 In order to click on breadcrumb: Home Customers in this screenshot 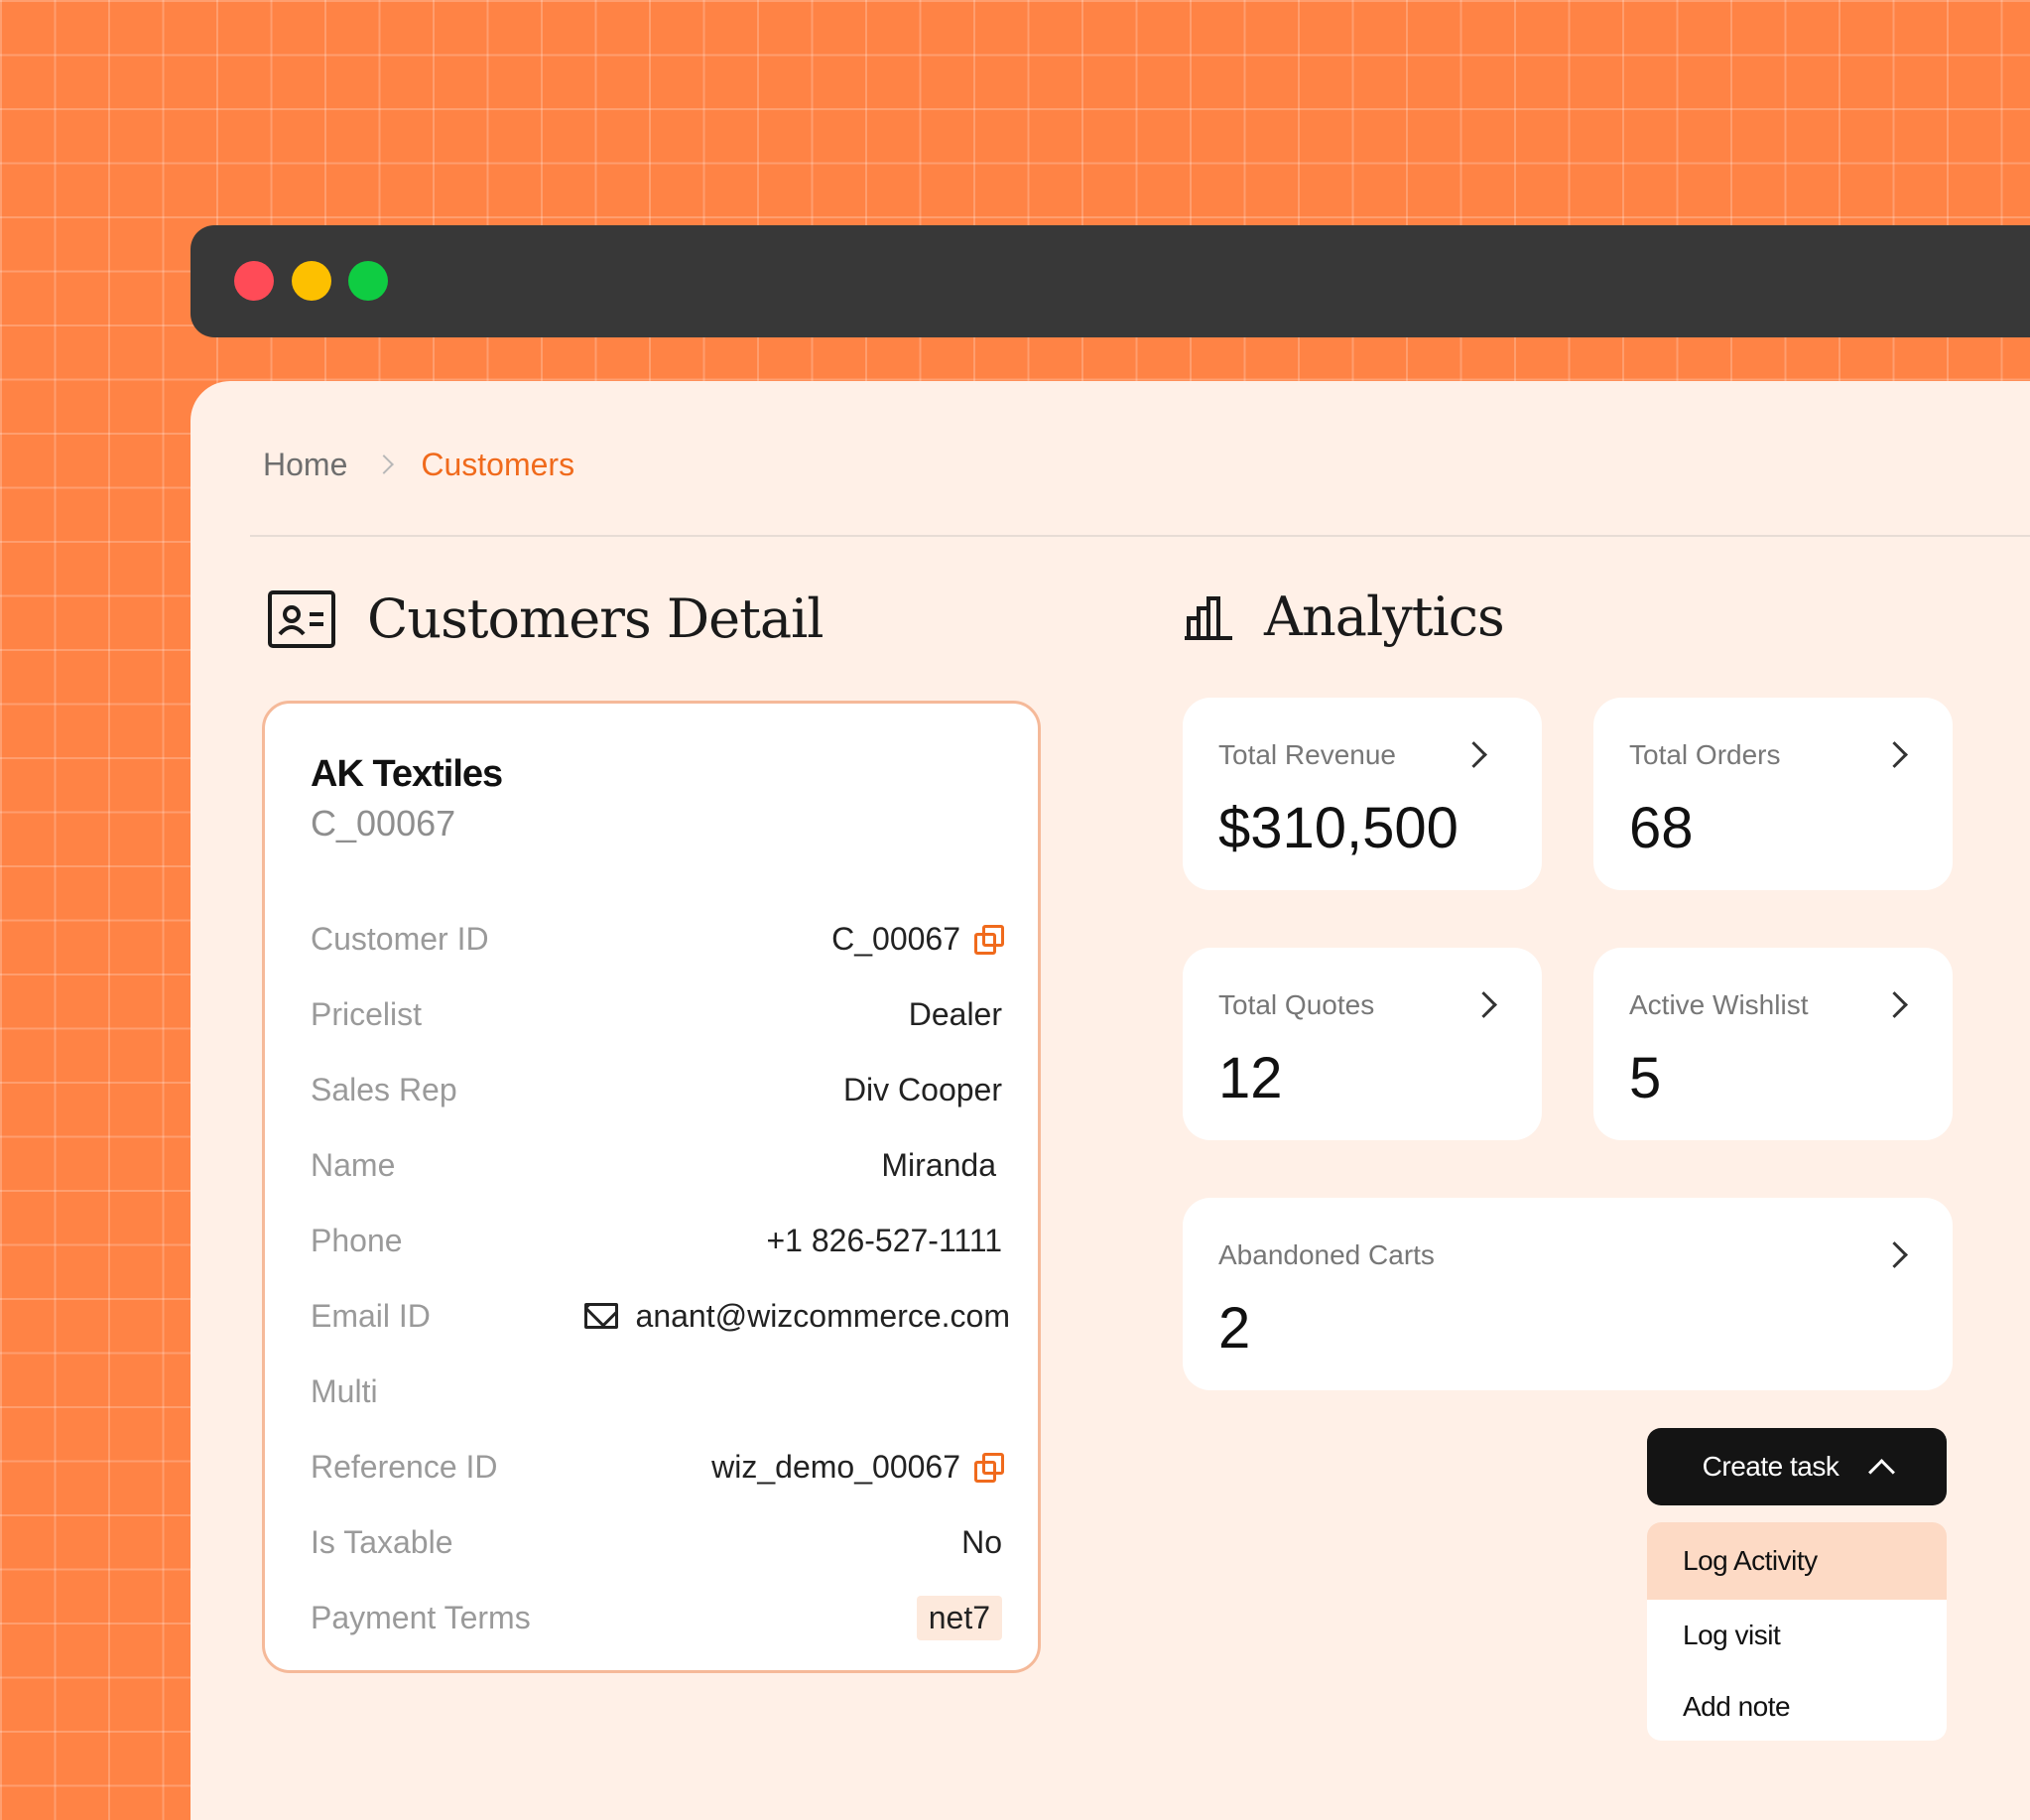, I will do `click(418, 464)`.